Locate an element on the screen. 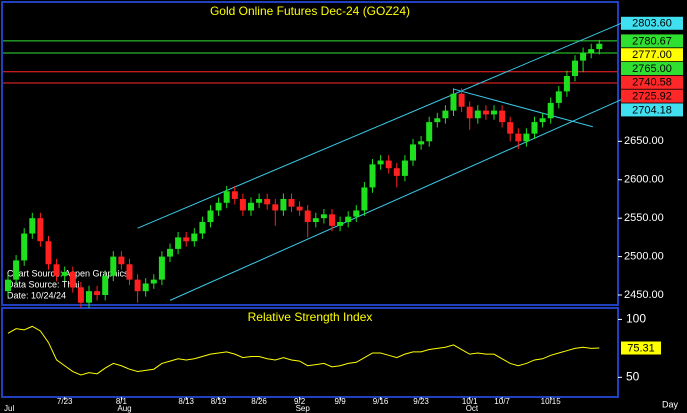  x-tick-label: 7/23 is located at coordinates (65, 401).